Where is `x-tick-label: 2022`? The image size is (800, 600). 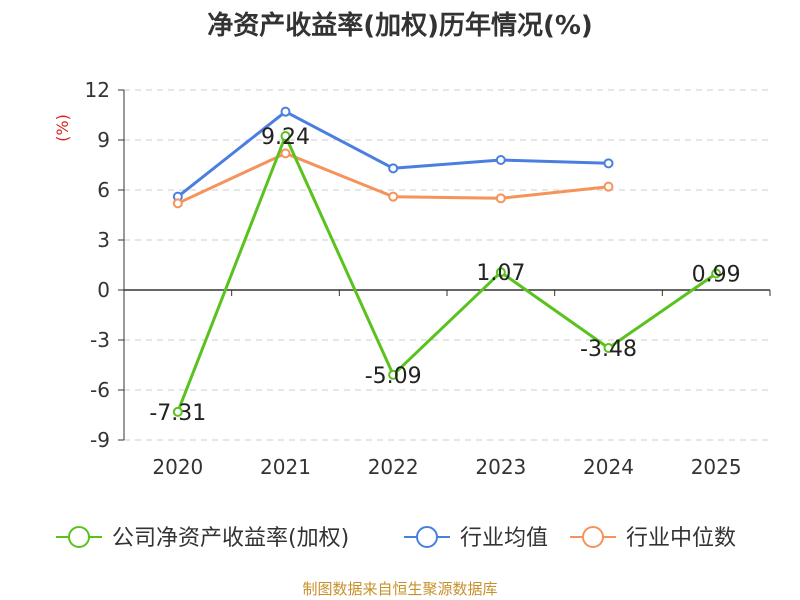 x-tick-label: 2022 is located at coordinates (393, 467).